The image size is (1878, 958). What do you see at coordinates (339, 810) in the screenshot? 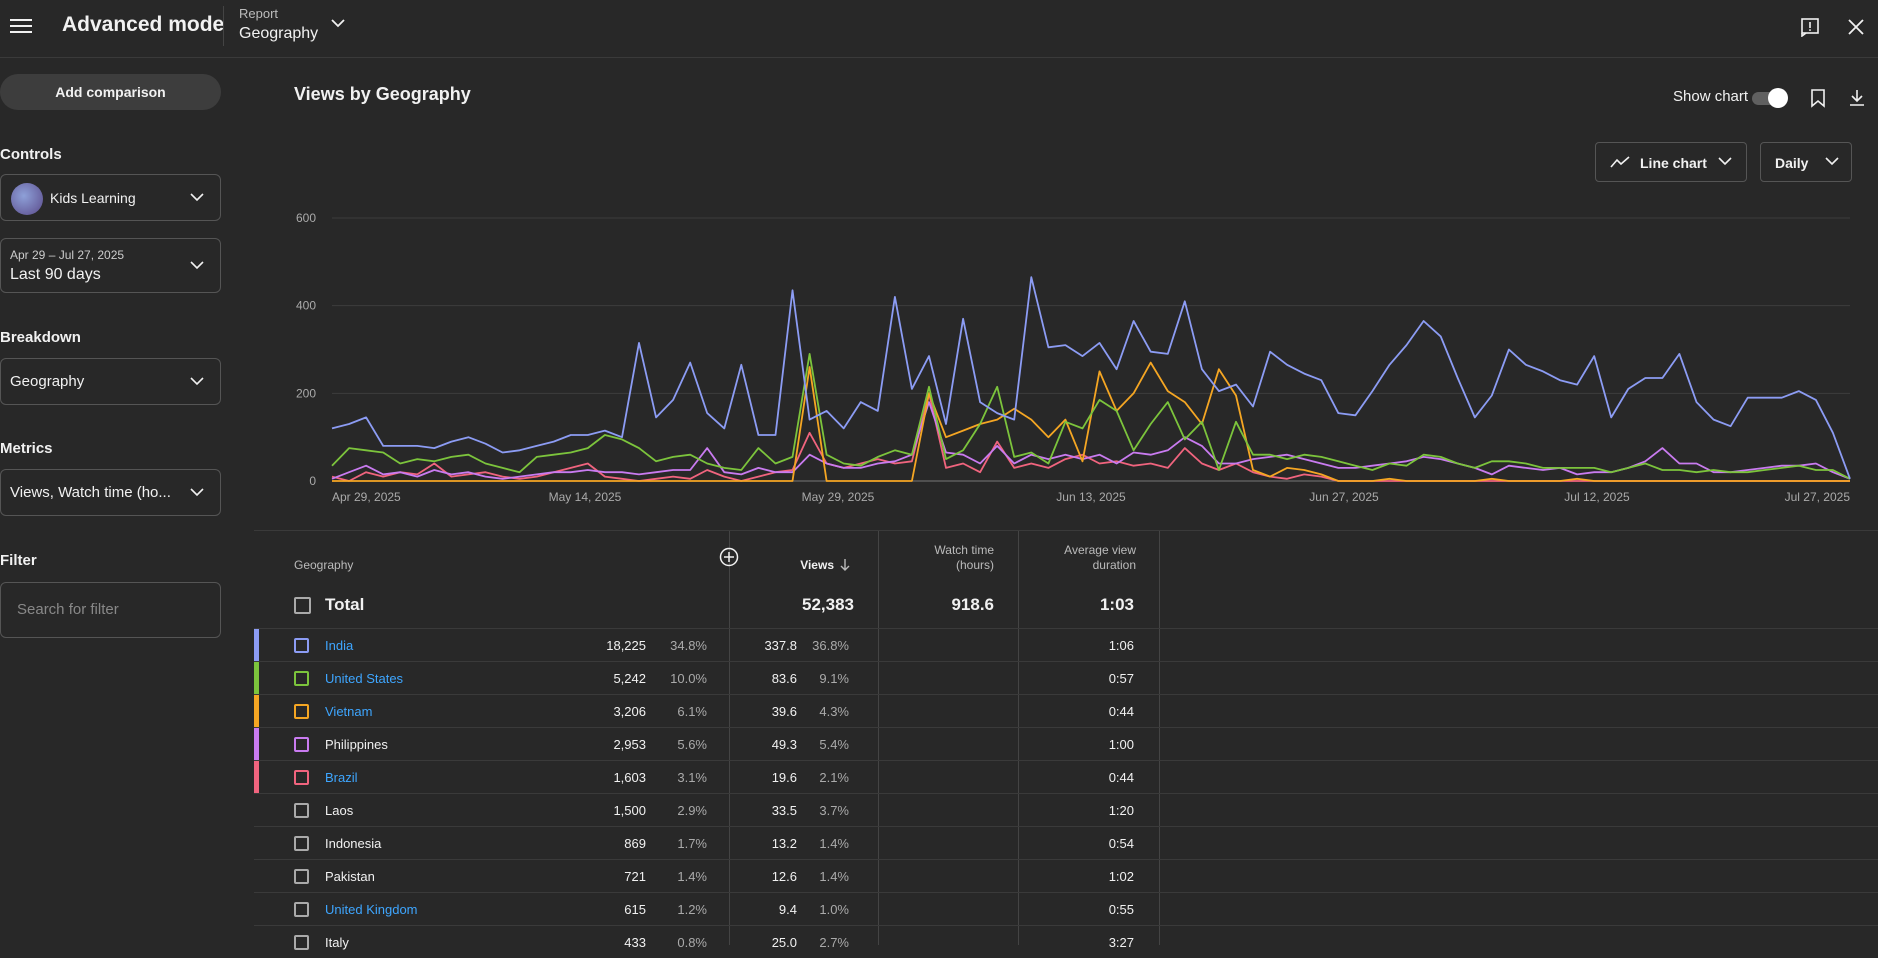
I see `country-name: Laos` at bounding box center [339, 810].